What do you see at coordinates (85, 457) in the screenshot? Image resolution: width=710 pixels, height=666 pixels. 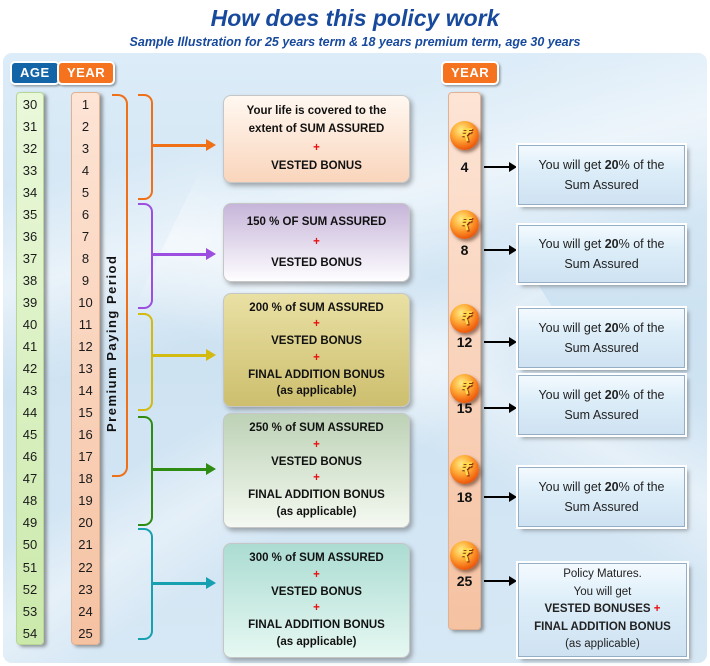 I see `year-cell: 17` at bounding box center [85, 457].